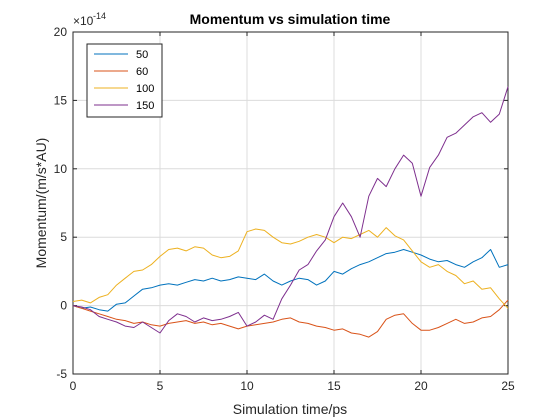 The width and height of the screenshot is (560, 420). Describe the element at coordinates (290, 409) in the screenshot. I see `x-axis-label: Simulation time/ps` at that location.